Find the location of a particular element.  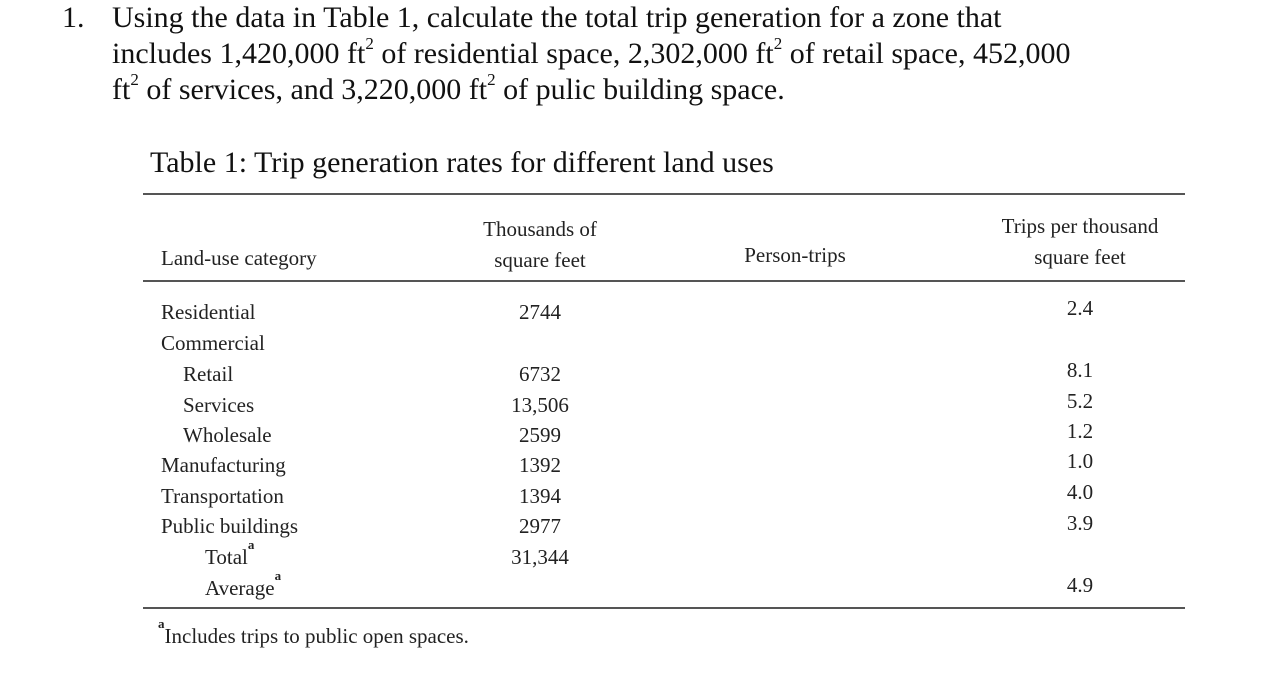

header-person-trips: Person-trips is located at coordinates (795, 255).